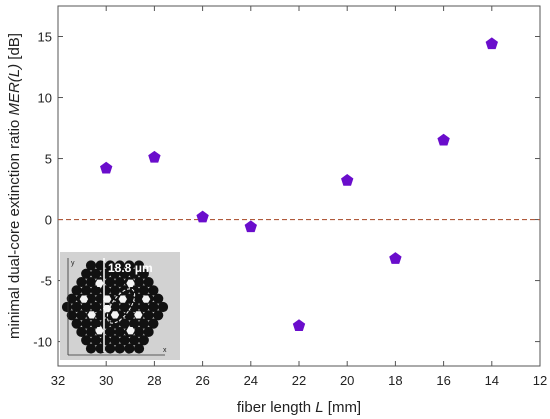  What do you see at coordinates (492, 380) in the screenshot?
I see `x-tick-label-9: 14` at bounding box center [492, 380].